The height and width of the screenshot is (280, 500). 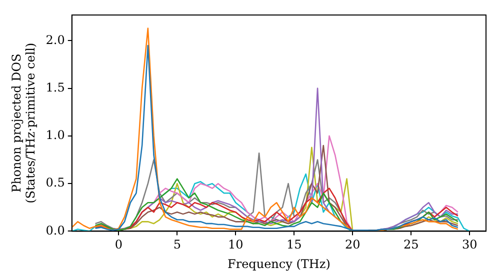 I want to click on x-tick-label: 10, so click(x=236, y=245).